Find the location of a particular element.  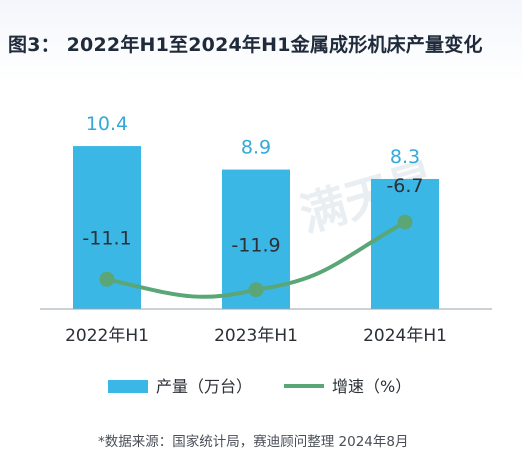

legend-bar-swatch is located at coordinates (128, 386).